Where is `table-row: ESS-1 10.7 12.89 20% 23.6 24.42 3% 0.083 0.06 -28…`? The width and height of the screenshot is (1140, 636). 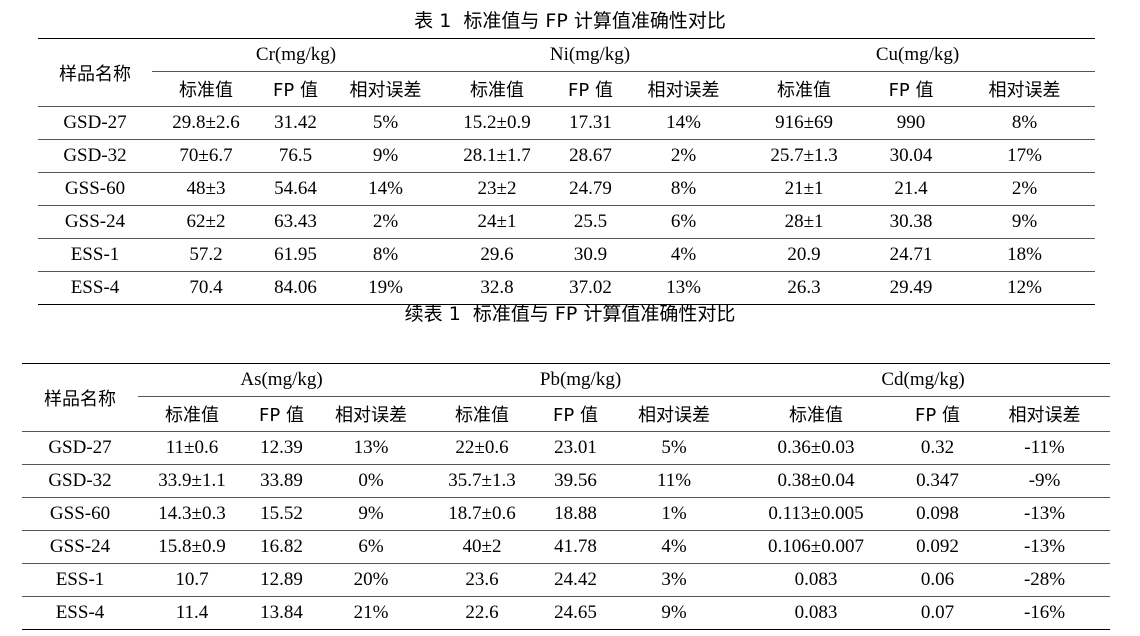 table-row: ESS-1 10.7 12.89 20% 23.6 24.42 3% 0.083 0.06 -28… is located at coordinates (566, 580).